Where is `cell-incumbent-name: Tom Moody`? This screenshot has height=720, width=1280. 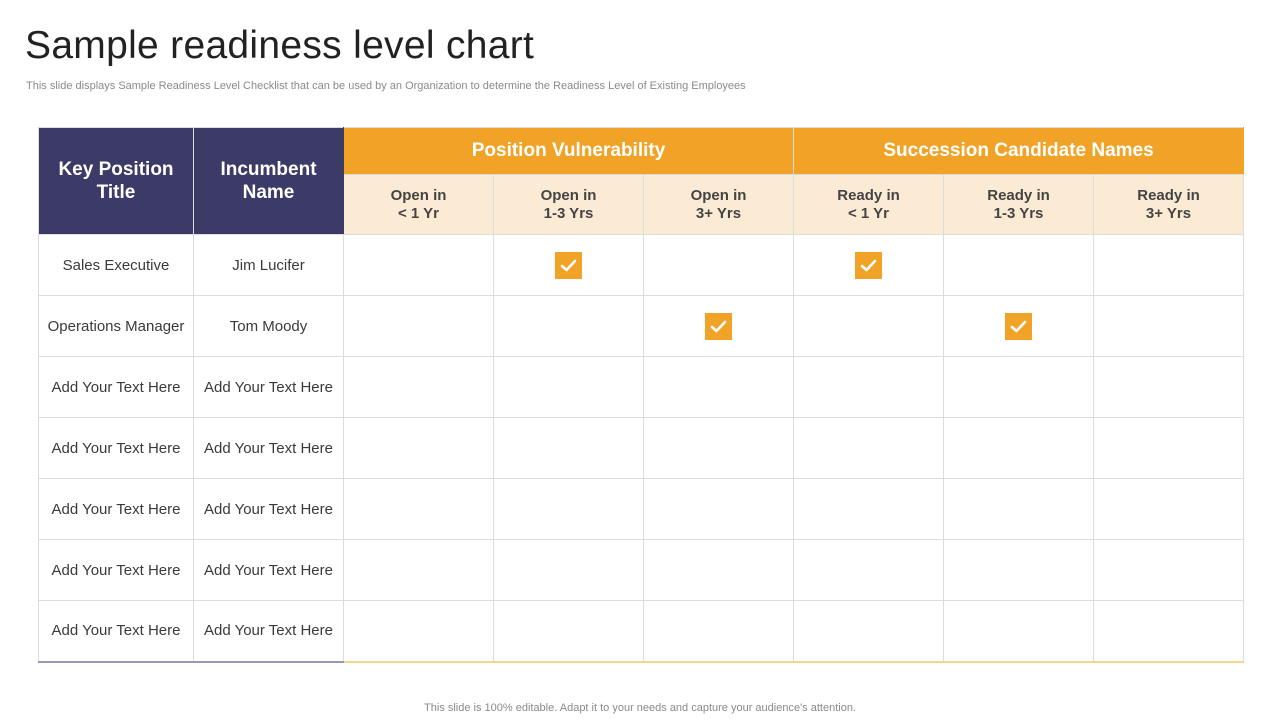 cell-incumbent-name: Tom Moody is located at coordinates (268, 326).